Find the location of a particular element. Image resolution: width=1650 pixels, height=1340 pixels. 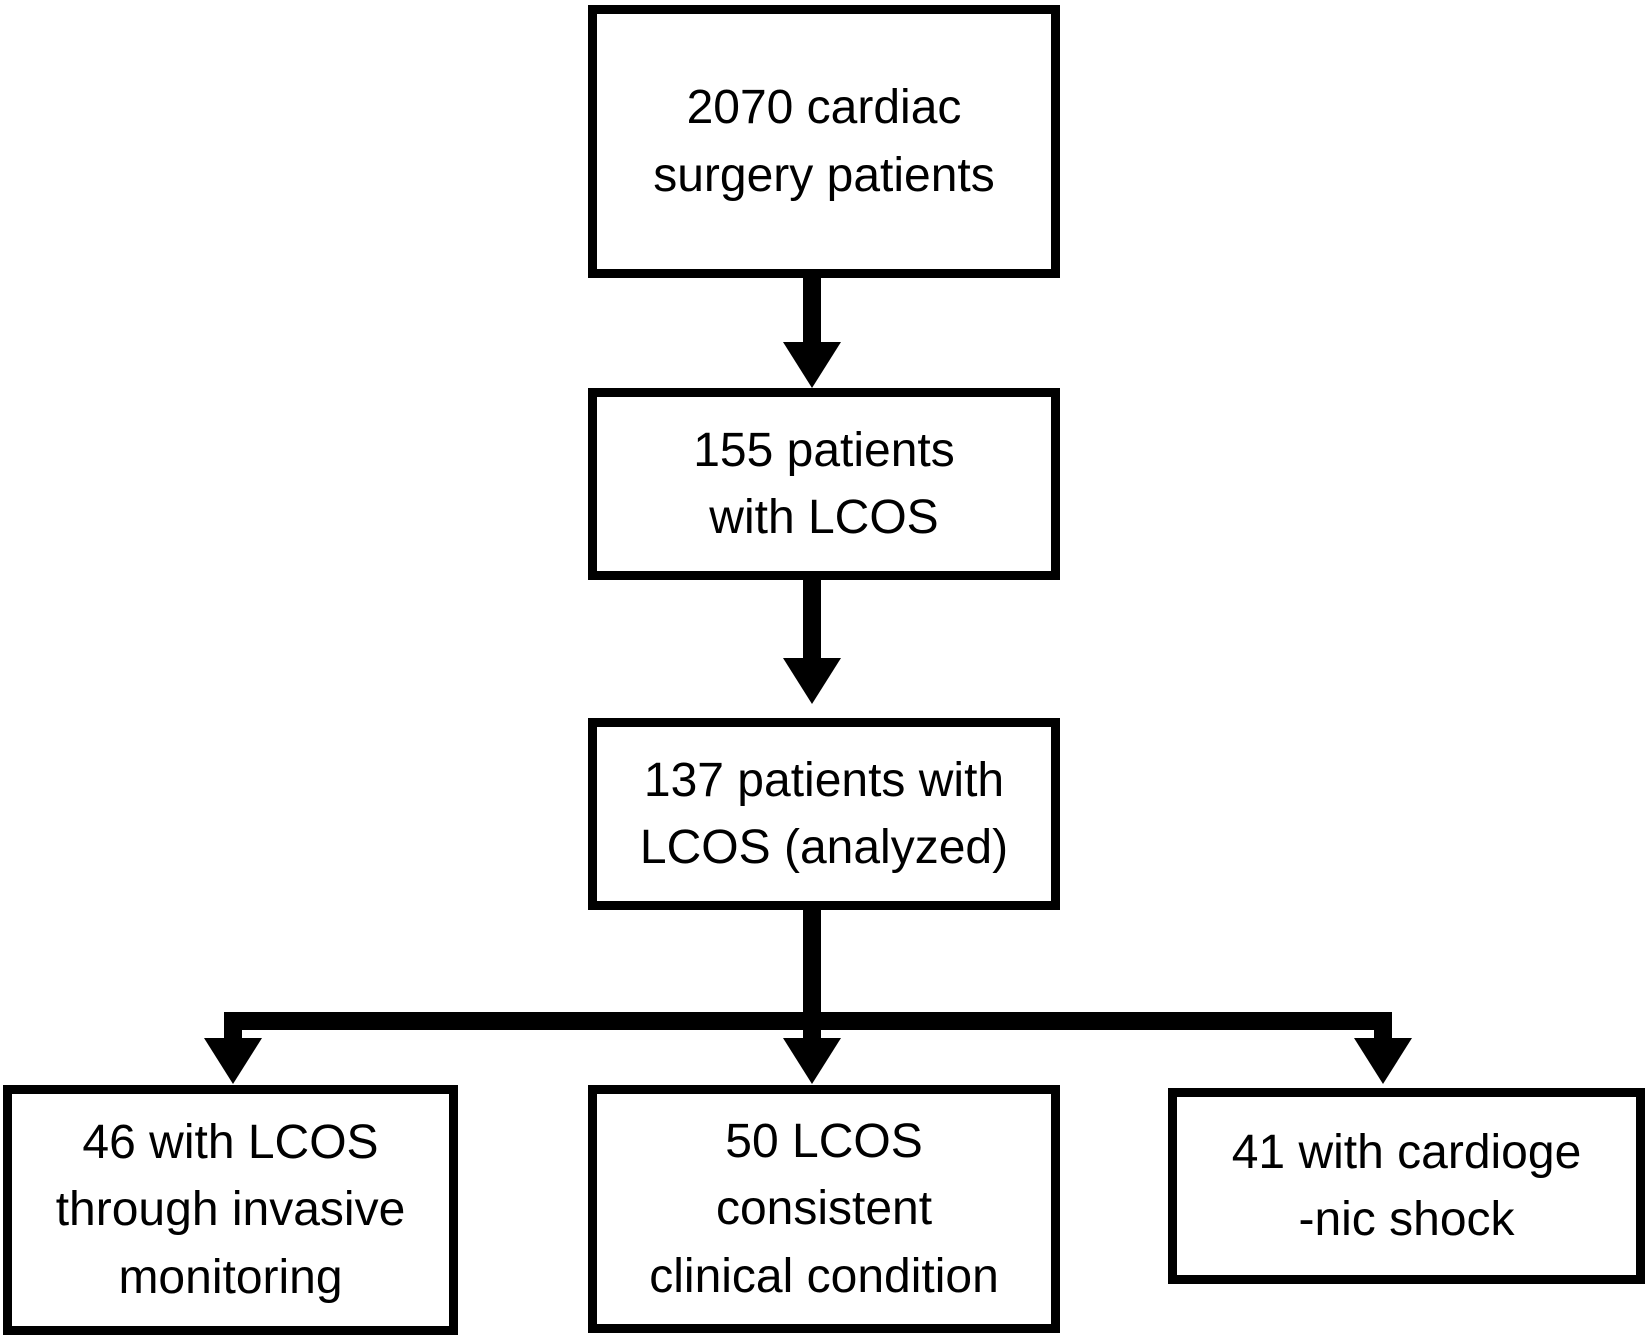

branch-connector-stub is located at coordinates (812, 966).